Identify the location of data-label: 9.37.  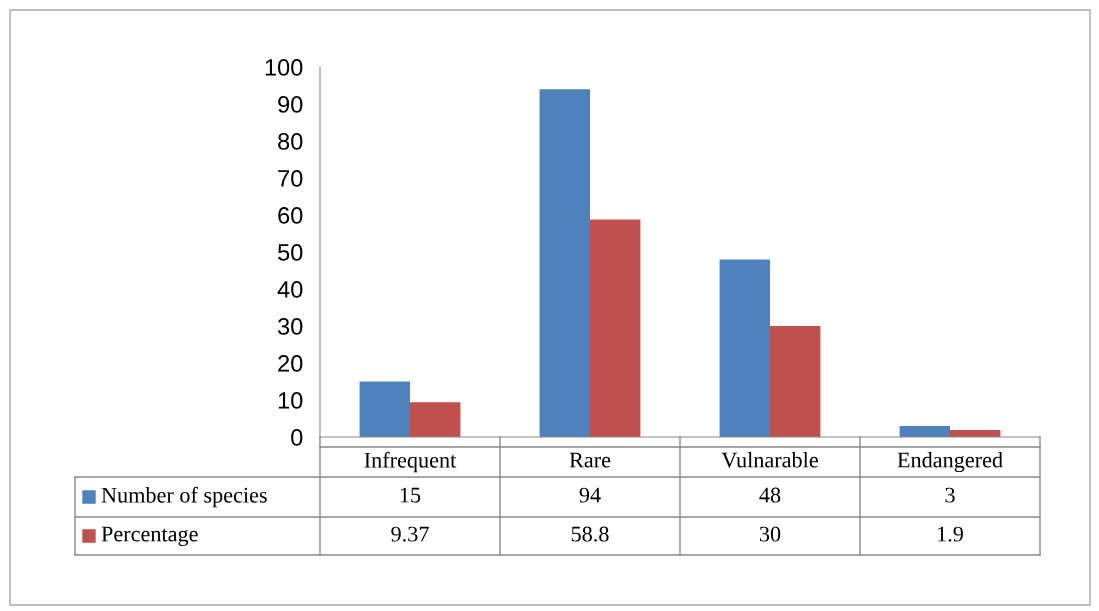
(410, 534).